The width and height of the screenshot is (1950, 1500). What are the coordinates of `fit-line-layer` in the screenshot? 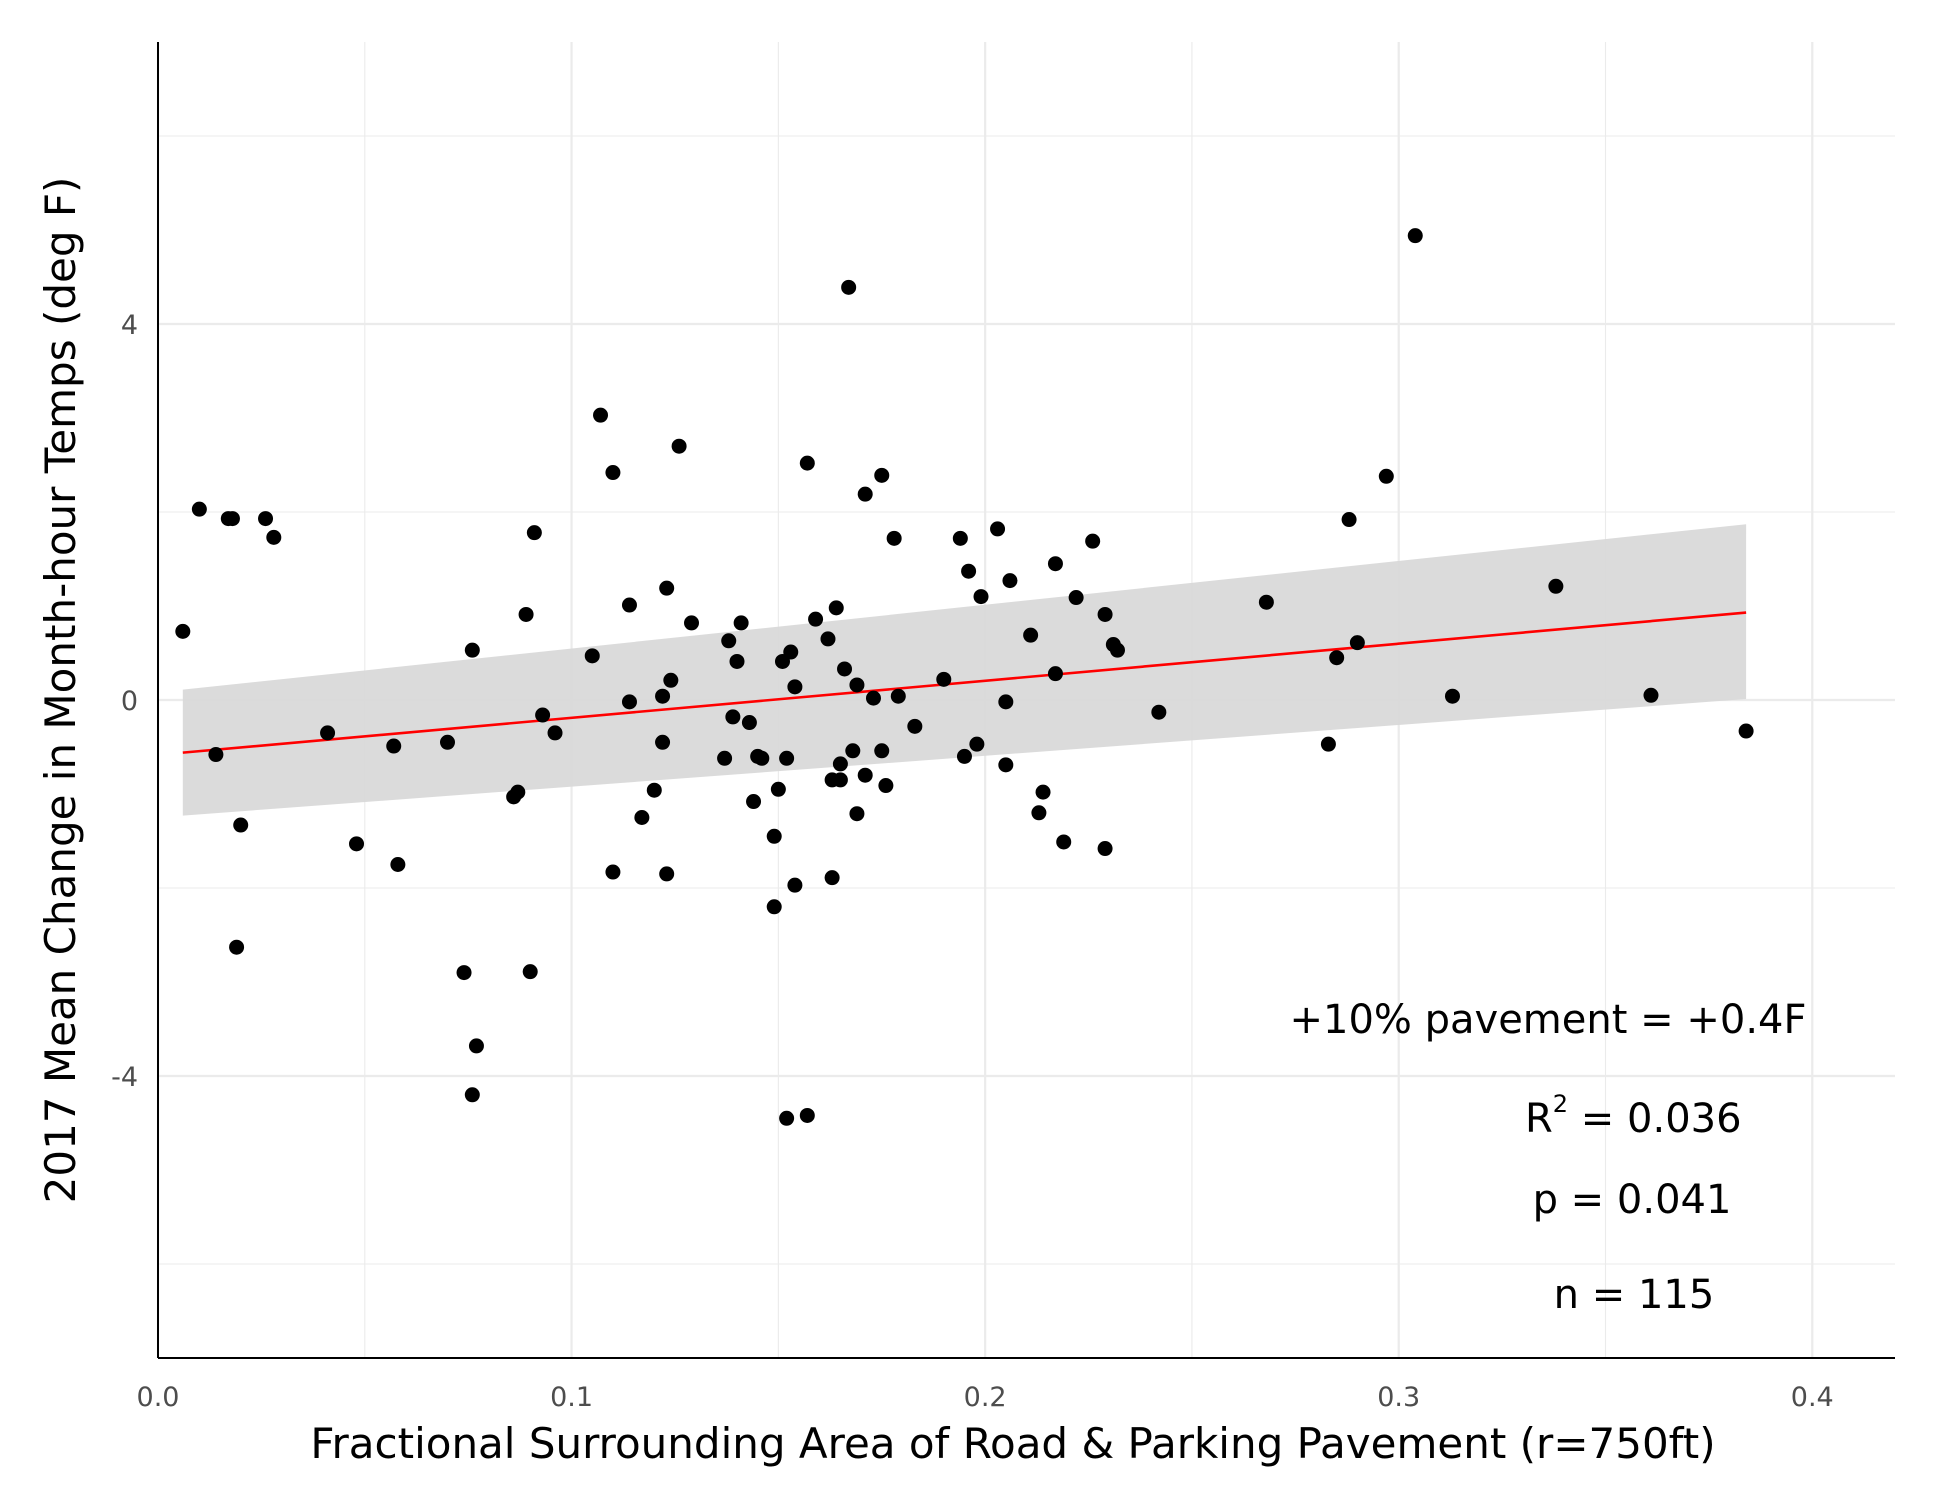 It's located at (964, 682).